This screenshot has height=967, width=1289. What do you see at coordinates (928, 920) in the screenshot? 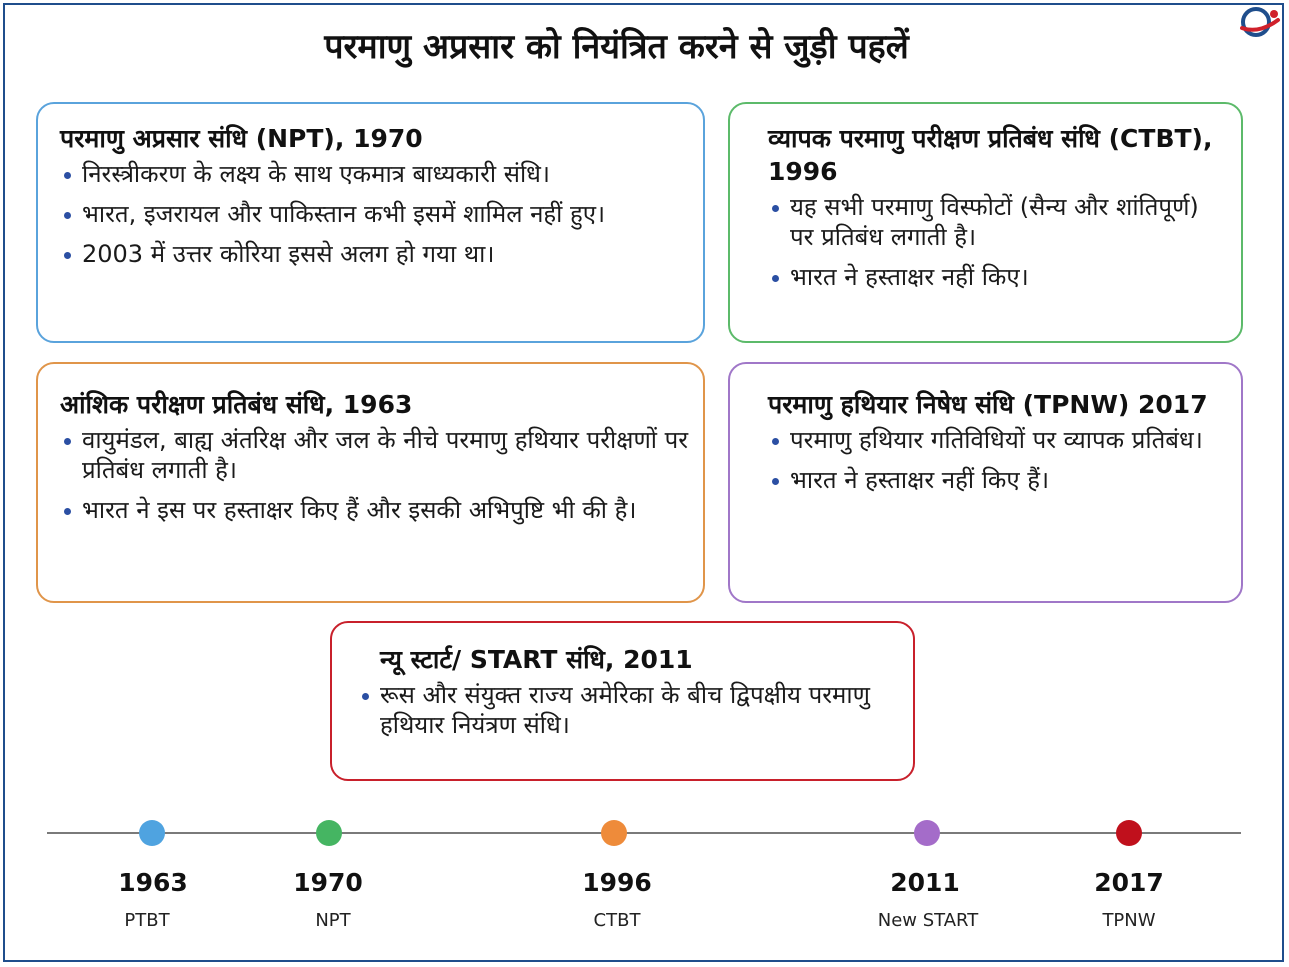
I see `timeline-label: New START` at bounding box center [928, 920].